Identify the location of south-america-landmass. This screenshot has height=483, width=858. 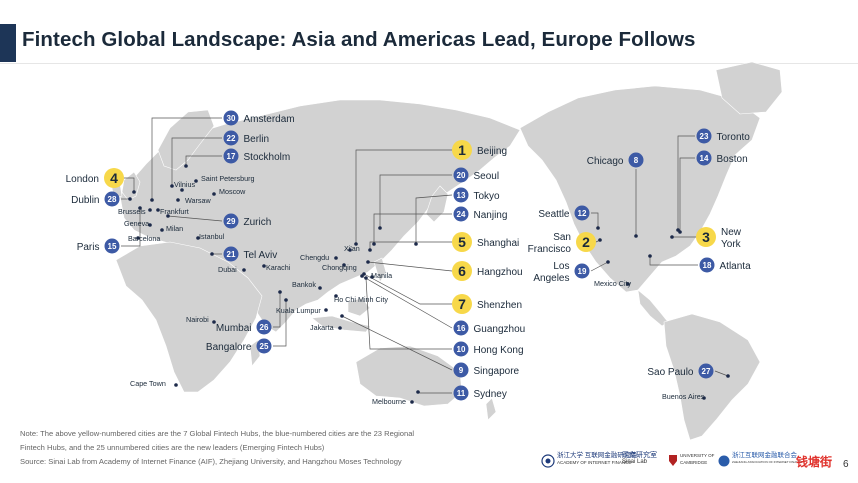
(712, 377).